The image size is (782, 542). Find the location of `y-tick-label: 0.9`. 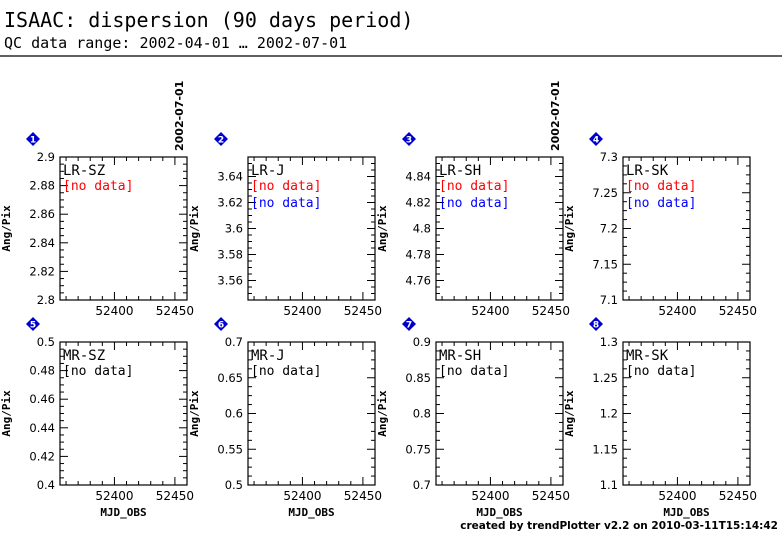

y-tick-label: 0.9 is located at coordinates (422, 342).